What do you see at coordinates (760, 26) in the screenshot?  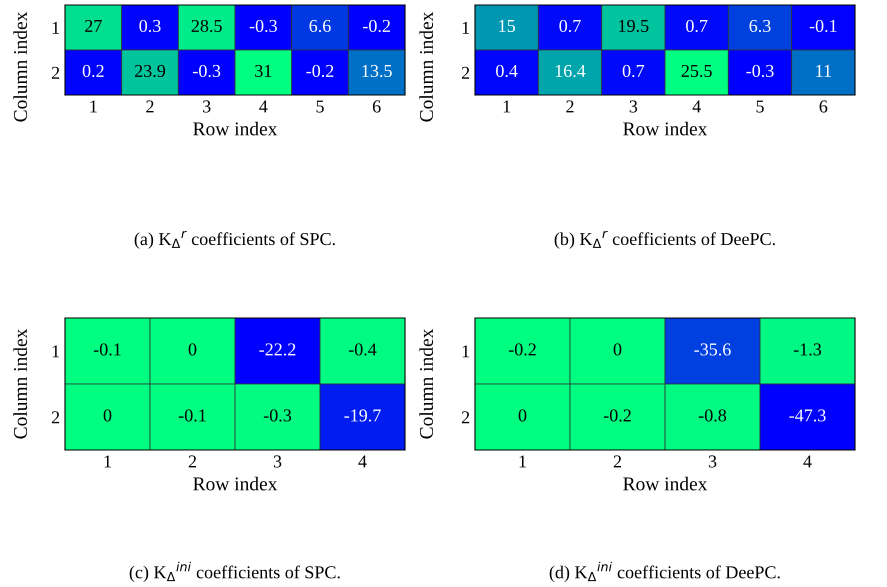 I see `data-label: 6.3` at bounding box center [760, 26].